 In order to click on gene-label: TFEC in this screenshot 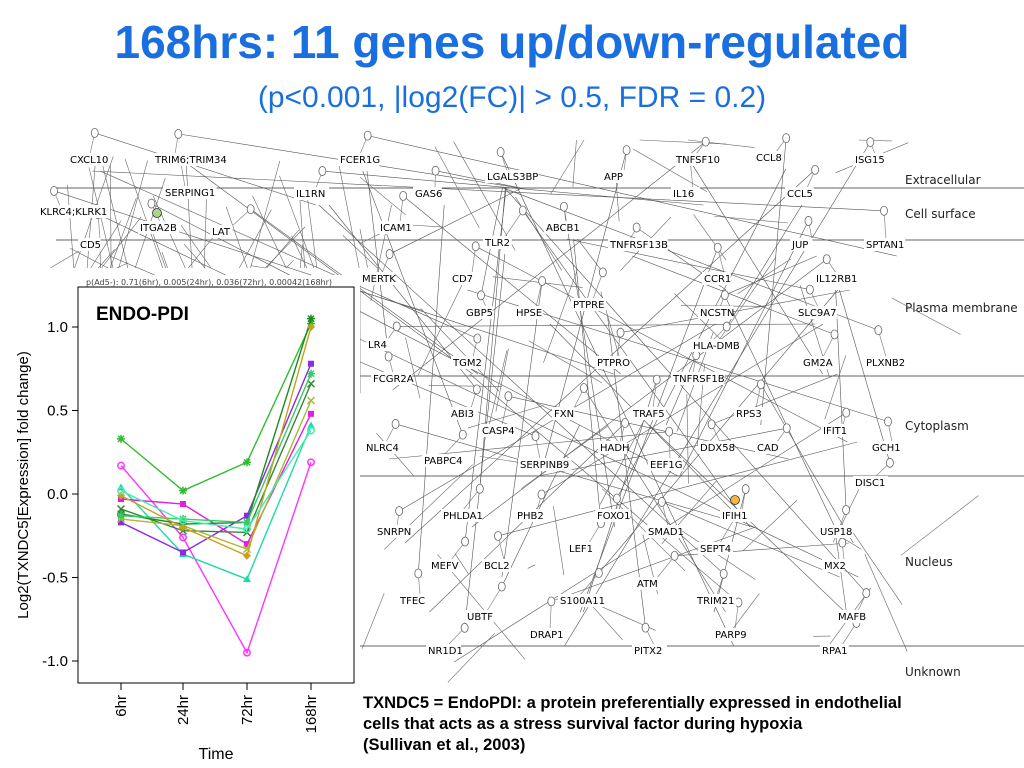, I will do `click(412, 601)`.